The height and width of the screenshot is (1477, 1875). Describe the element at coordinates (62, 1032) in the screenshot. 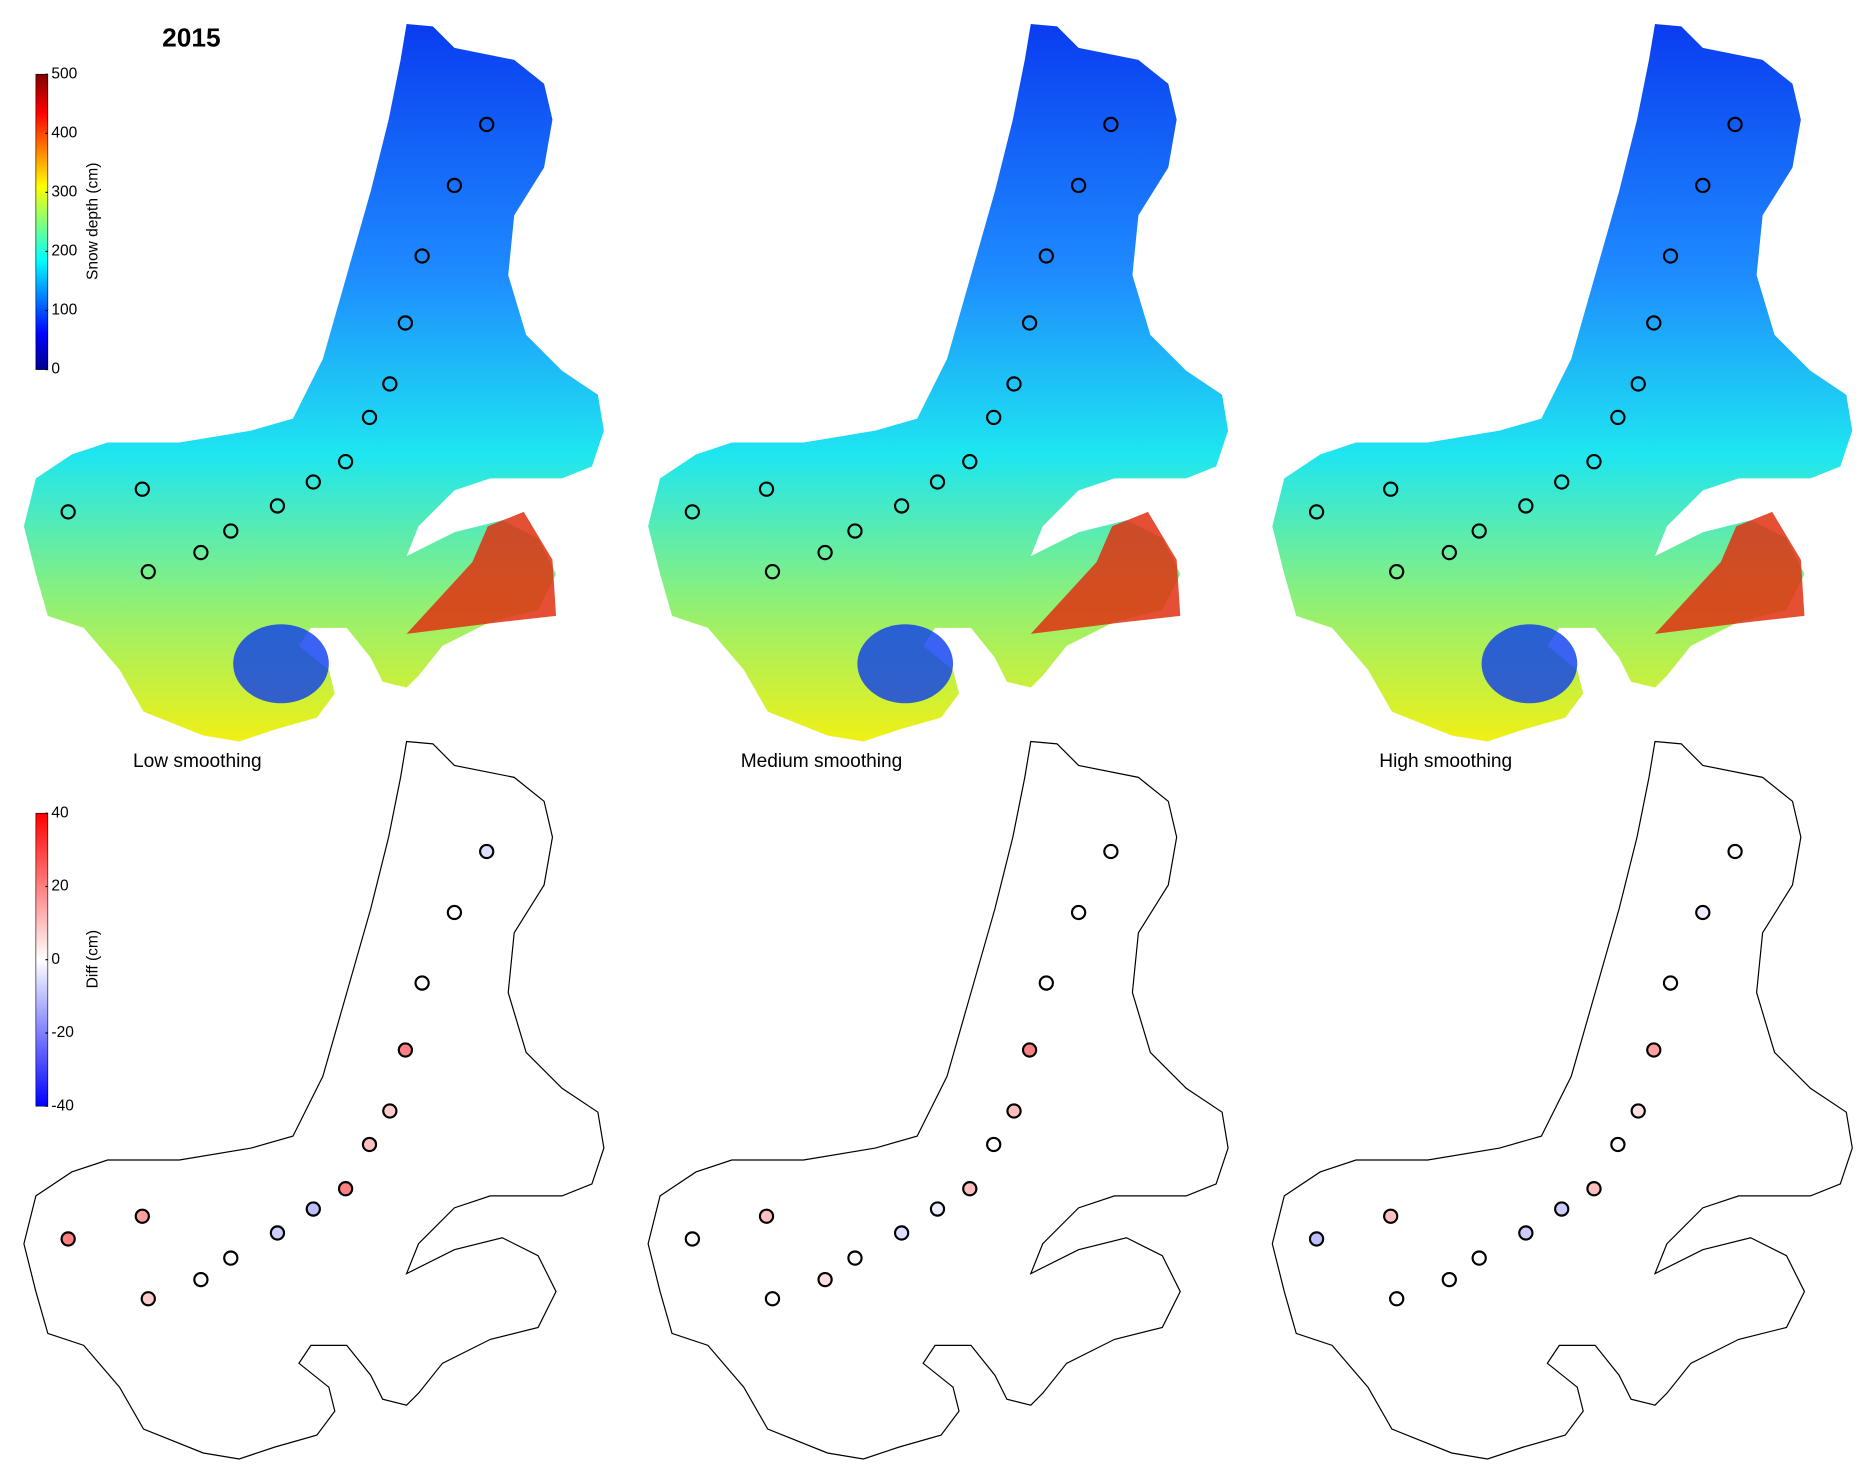

I see `colorbar-tick-label: -20` at that location.